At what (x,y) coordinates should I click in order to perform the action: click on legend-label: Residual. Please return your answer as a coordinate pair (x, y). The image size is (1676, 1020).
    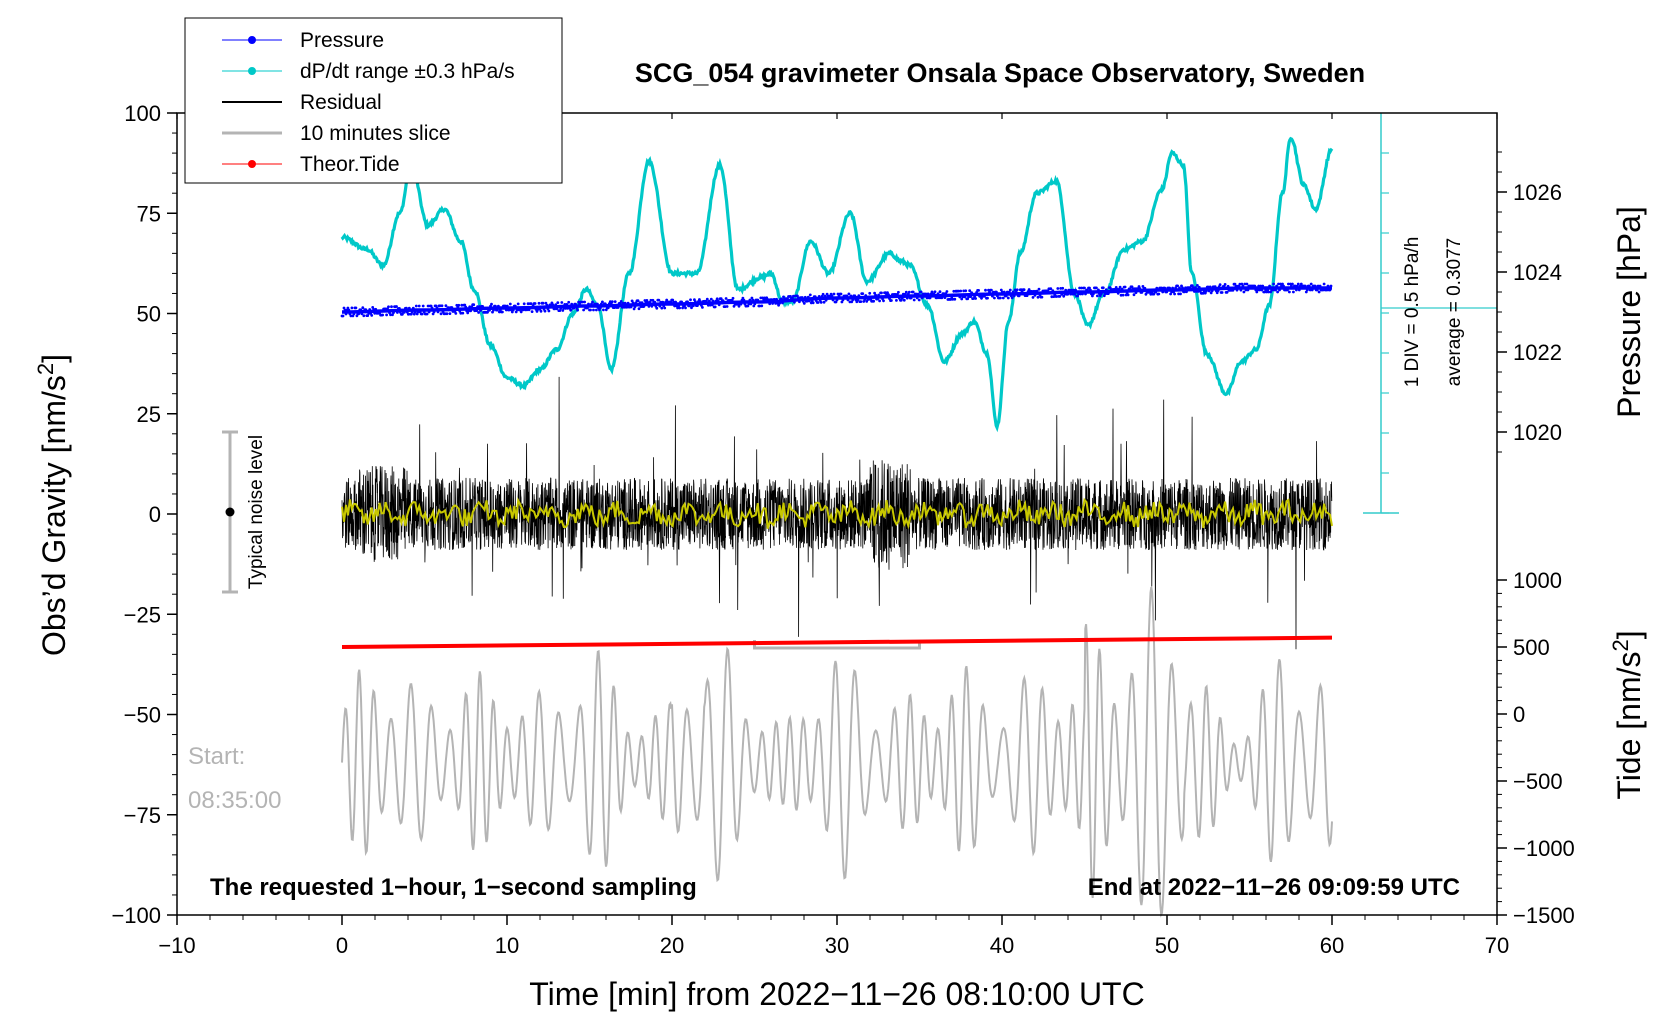
    Looking at the image, I should click on (341, 102).